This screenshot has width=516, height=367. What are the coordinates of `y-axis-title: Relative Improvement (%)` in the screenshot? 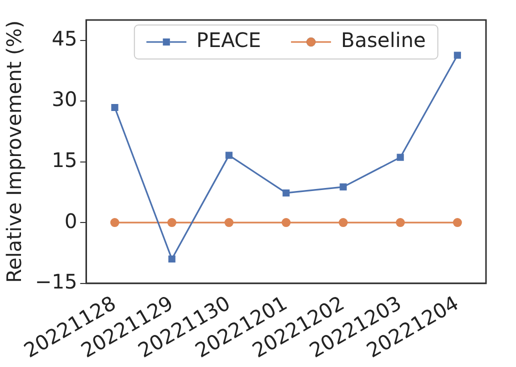 It's located at (14, 151).